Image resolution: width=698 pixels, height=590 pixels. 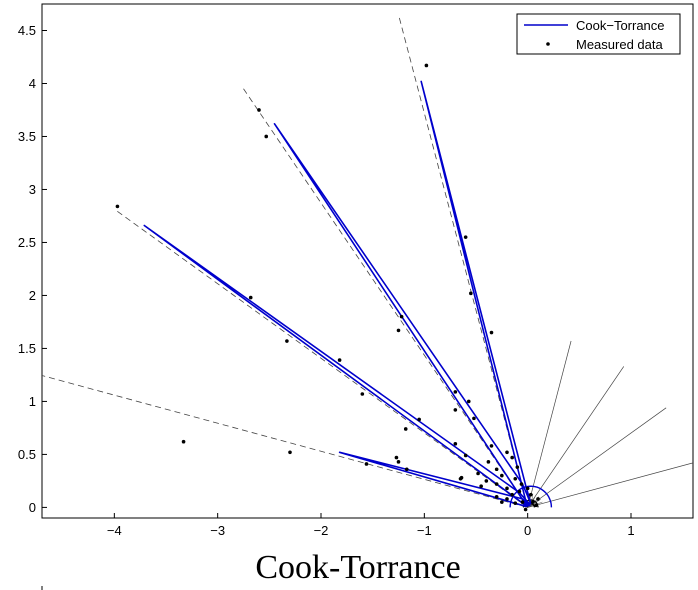 I want to click on x-tick-label: −2, so click(x=321, y=530).